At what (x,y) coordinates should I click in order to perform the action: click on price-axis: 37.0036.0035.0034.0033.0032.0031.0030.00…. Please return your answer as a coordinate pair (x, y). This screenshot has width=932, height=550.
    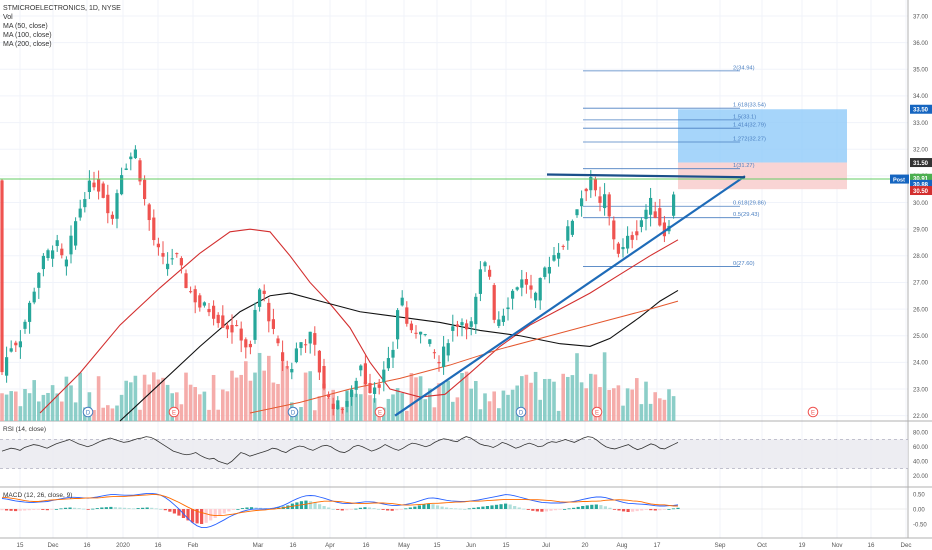
    Looking at the image, I should click on (921, 271).